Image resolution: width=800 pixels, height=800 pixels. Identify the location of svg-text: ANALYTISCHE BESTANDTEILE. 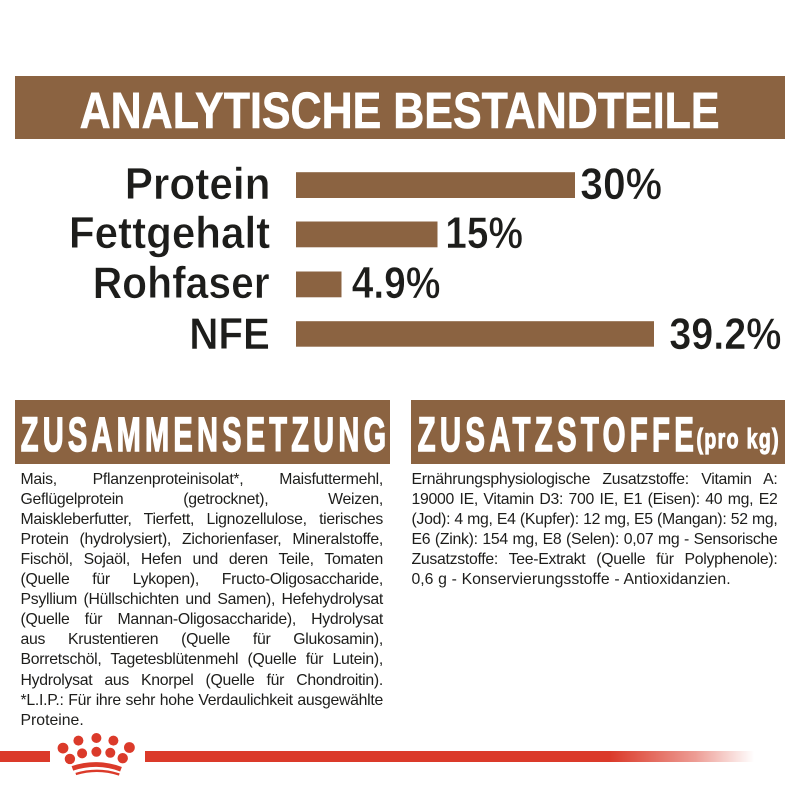
(400, 110).